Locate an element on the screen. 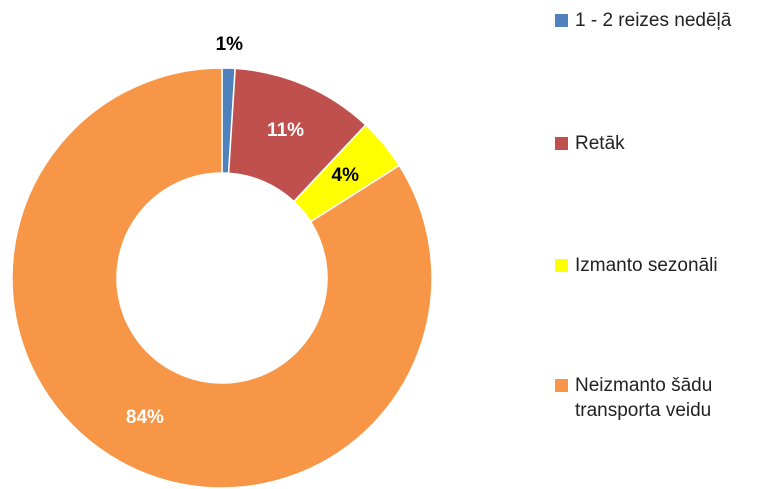 The width and height of the screenshot is (764, 489). legend-entry: Izmanto sezonāli is located at coordinates (657, 265).